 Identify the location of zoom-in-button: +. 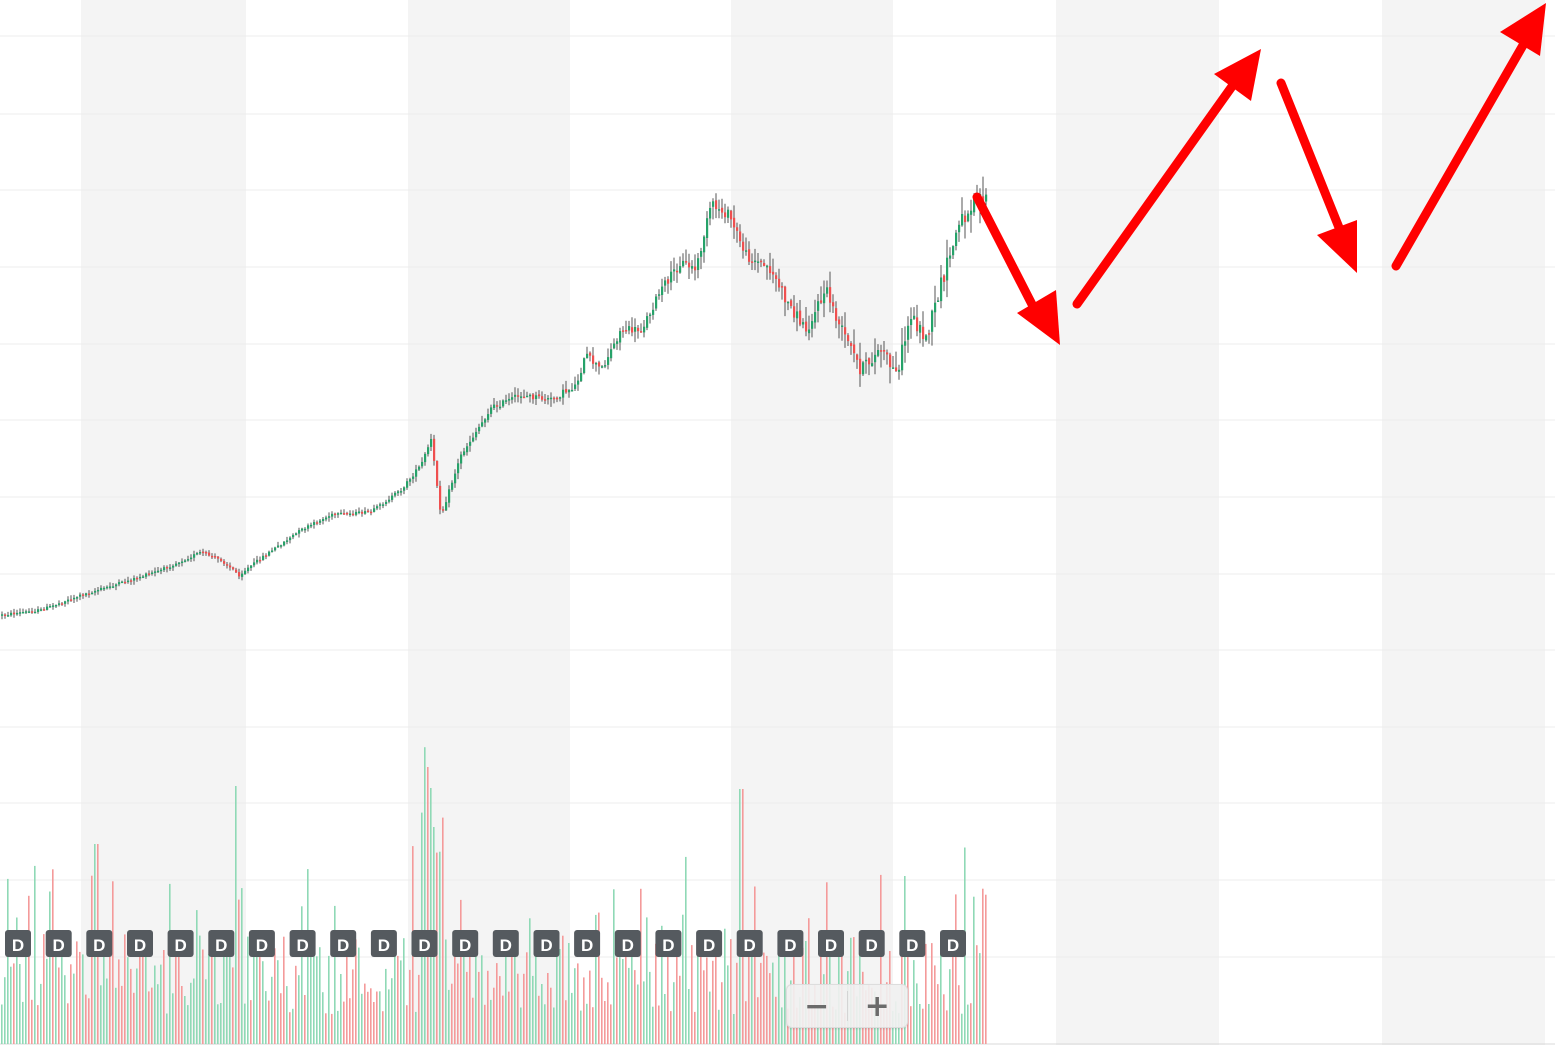
(877, 1006).